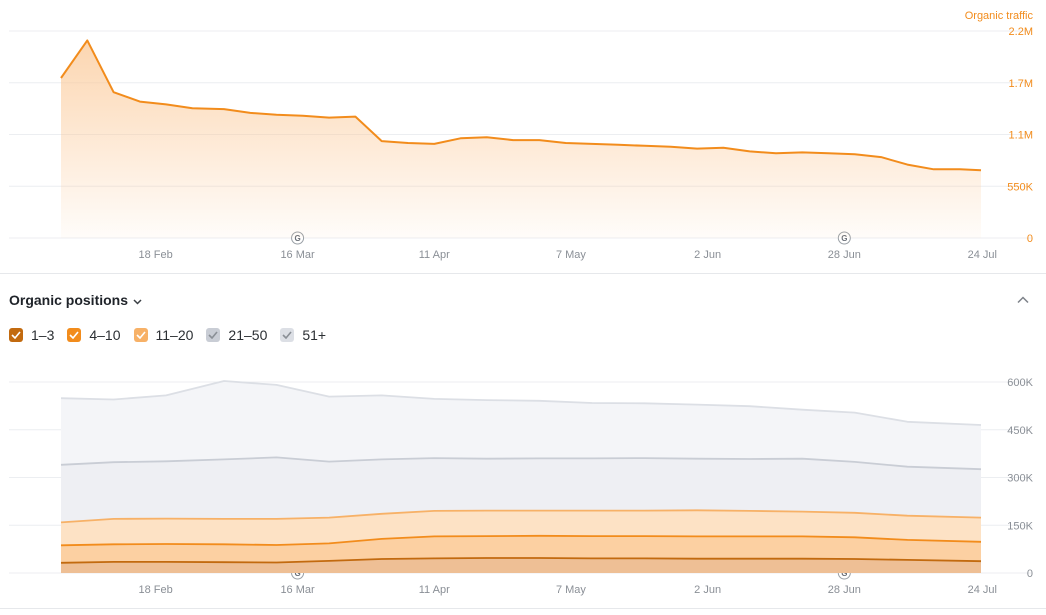 This screenshot has width=1046, height=615. What do you see at coordinates (43, 335) in the screenshot?
I see `legend-label: 1–3` at bounding box center [43, 335].